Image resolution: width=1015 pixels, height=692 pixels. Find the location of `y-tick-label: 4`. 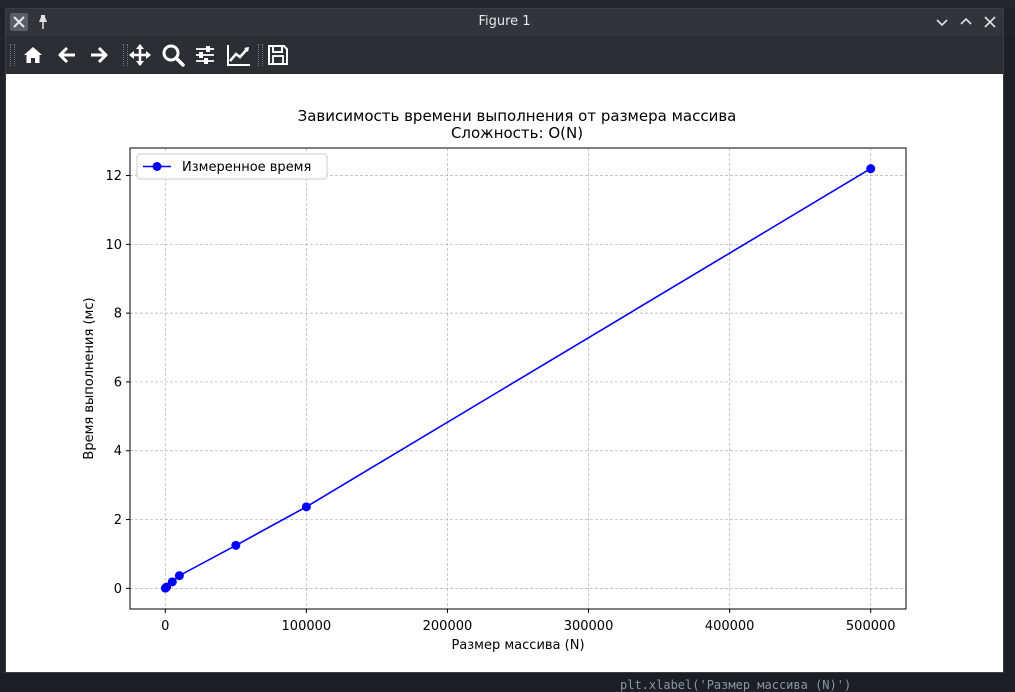

y-tick-label: 4 is located at coordinates (118, 451).